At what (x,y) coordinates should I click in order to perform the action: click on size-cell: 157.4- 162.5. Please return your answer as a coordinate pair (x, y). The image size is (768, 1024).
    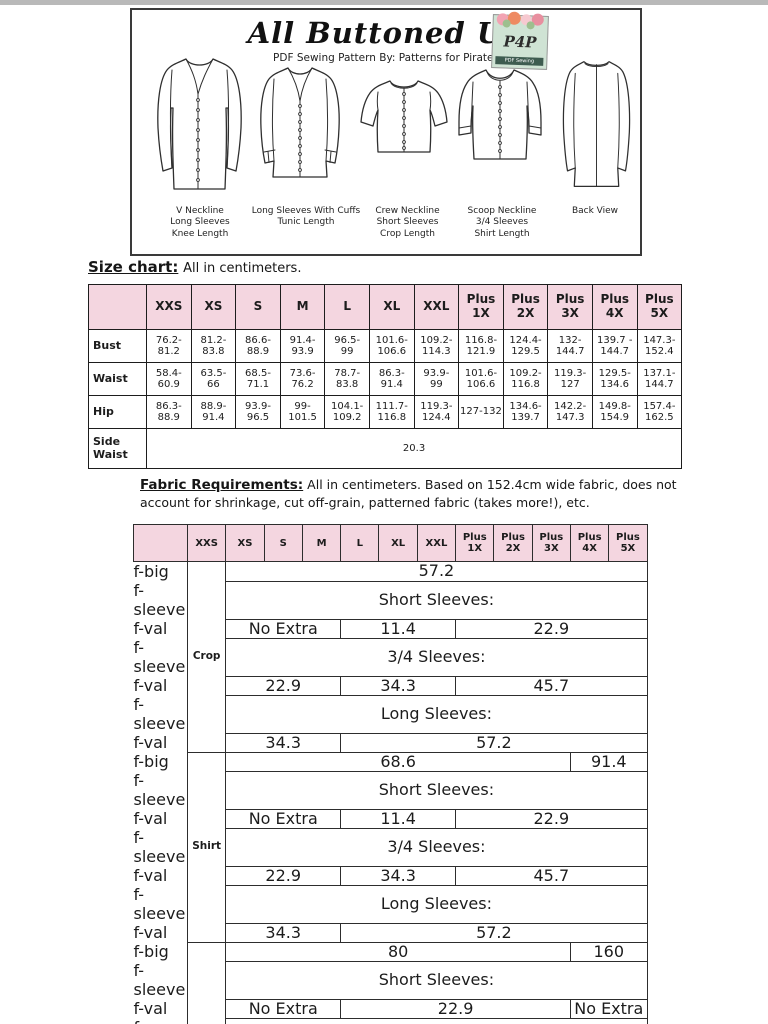
    Looking at the image, I should click on (659, 412).